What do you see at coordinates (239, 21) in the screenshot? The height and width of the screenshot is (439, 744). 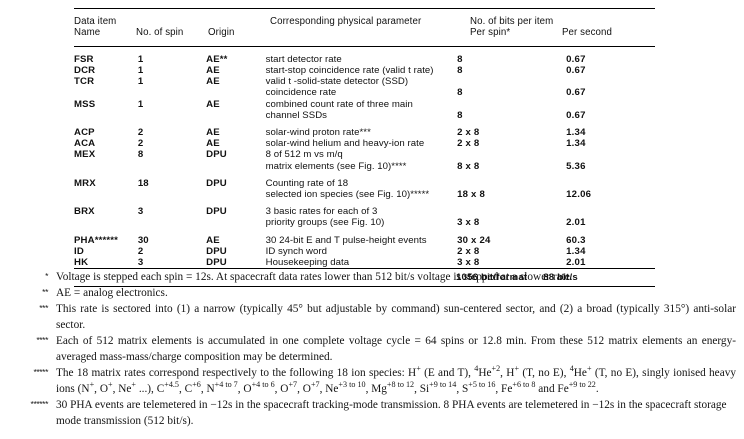 I see `header-spacer-origin` at bounding box center [239, 21].